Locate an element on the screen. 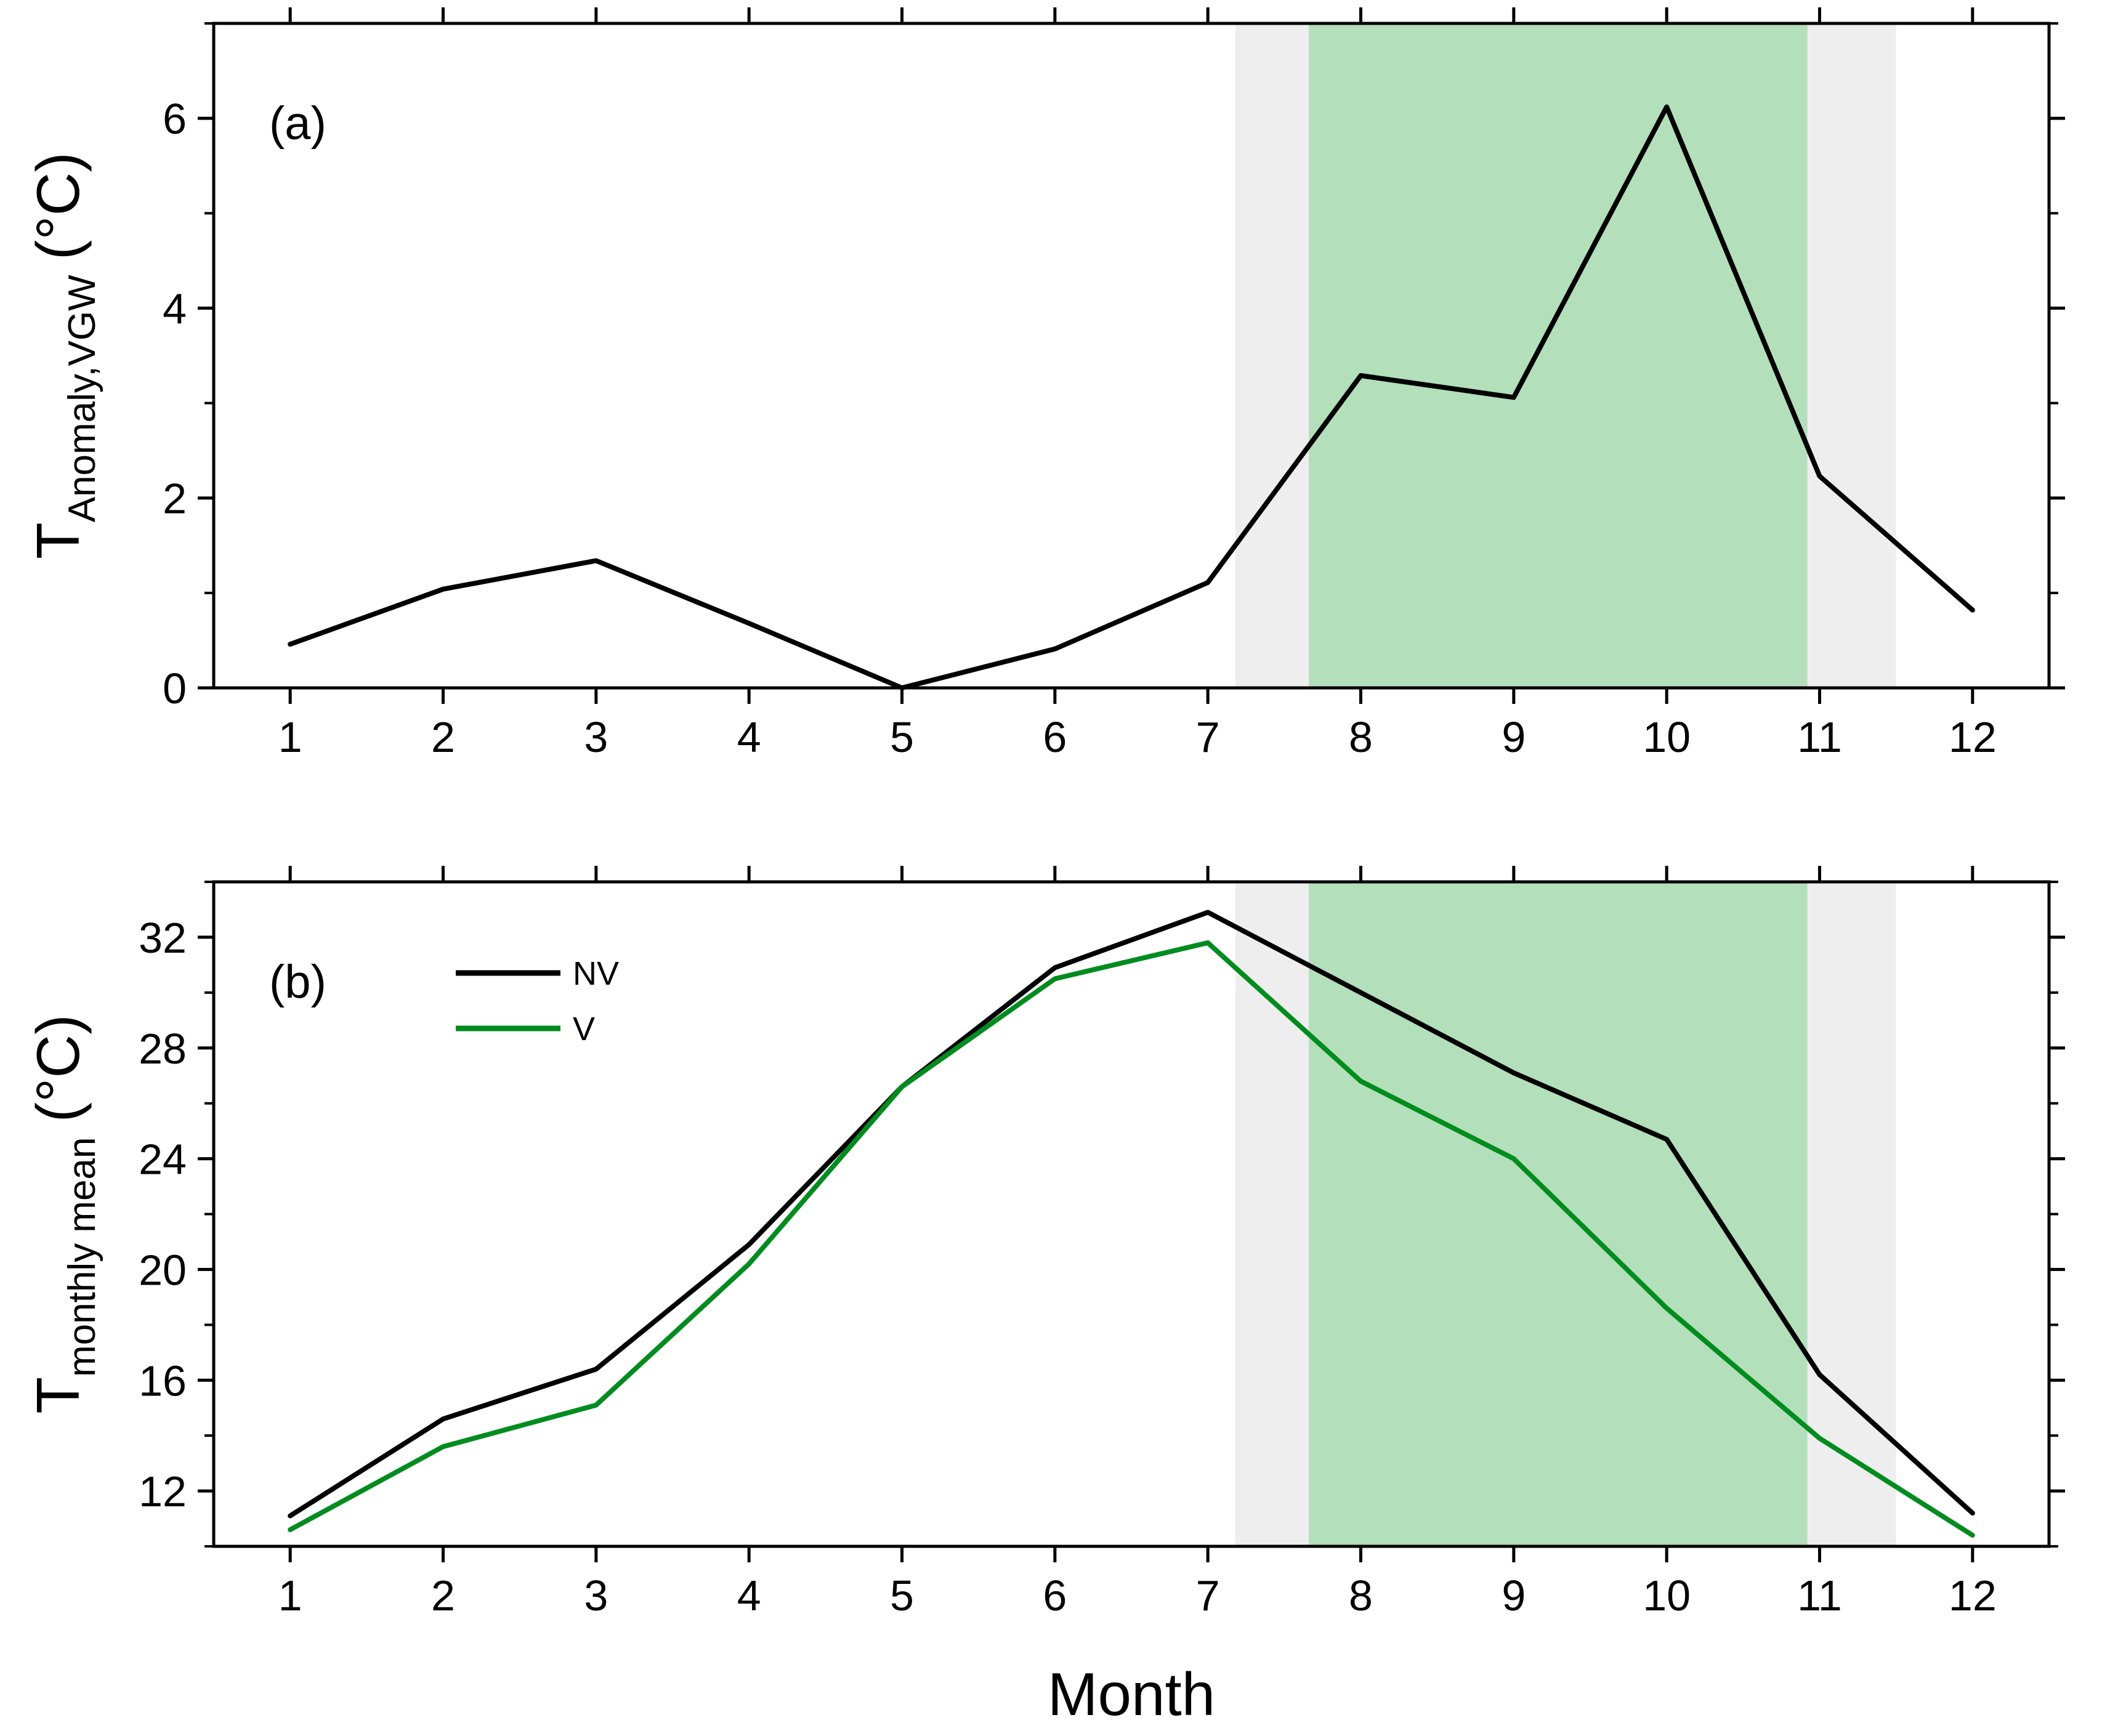  x-axis-title: Month is located at coordinates (1132, 1694).